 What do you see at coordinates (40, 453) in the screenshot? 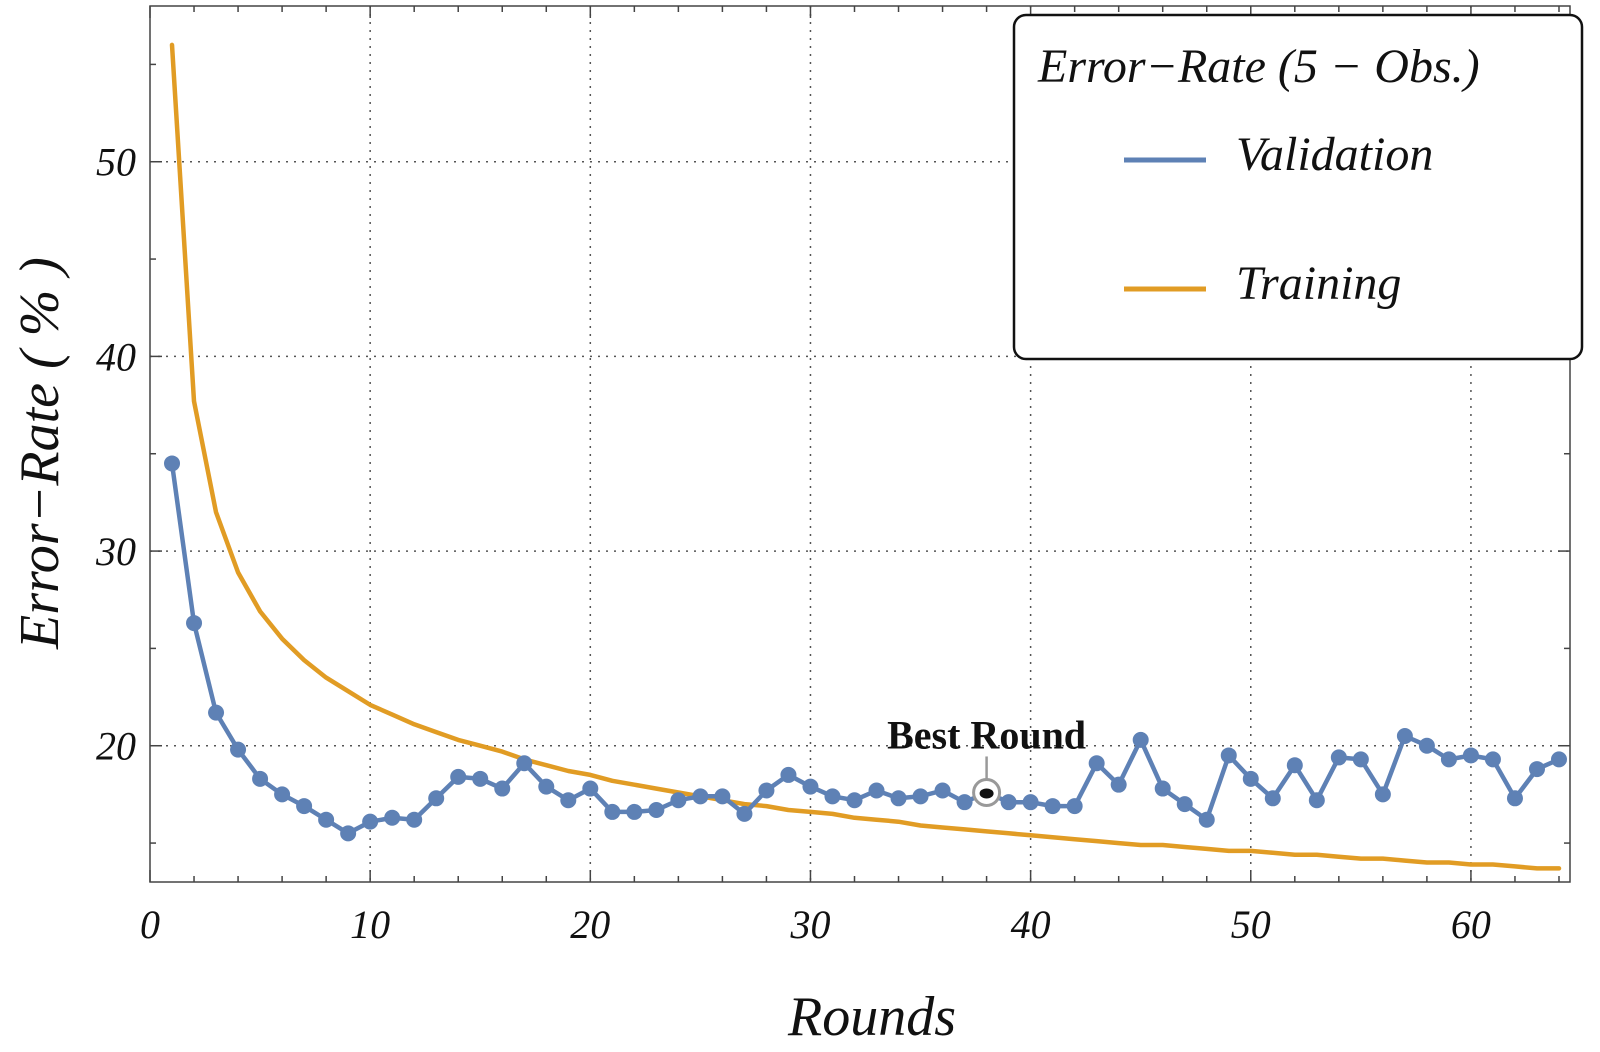
I see `y-axis-title: Error−Rate ( % )` at bounding box center [40, 453].